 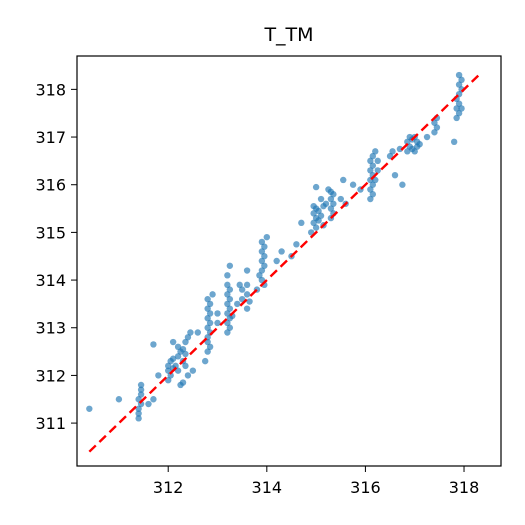 I want to click on y-tick-label: 313, so click(x=50, y=328).